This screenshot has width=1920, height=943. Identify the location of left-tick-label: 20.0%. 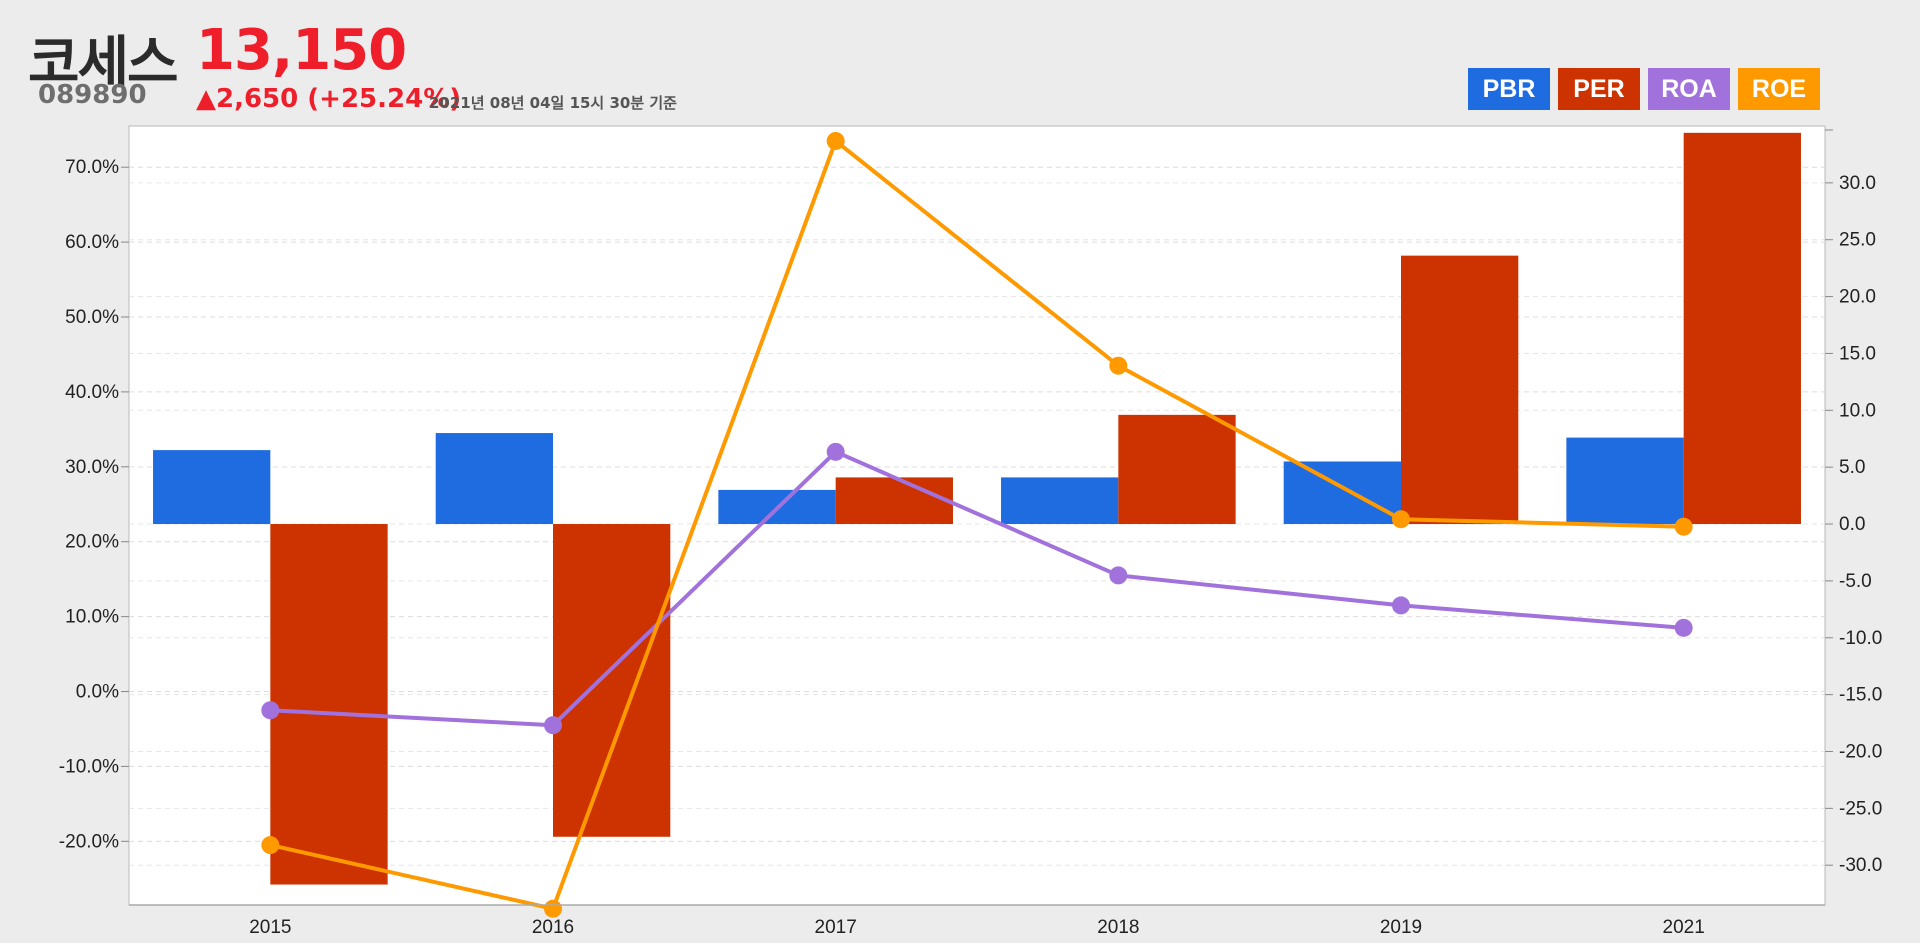
(92, 542).